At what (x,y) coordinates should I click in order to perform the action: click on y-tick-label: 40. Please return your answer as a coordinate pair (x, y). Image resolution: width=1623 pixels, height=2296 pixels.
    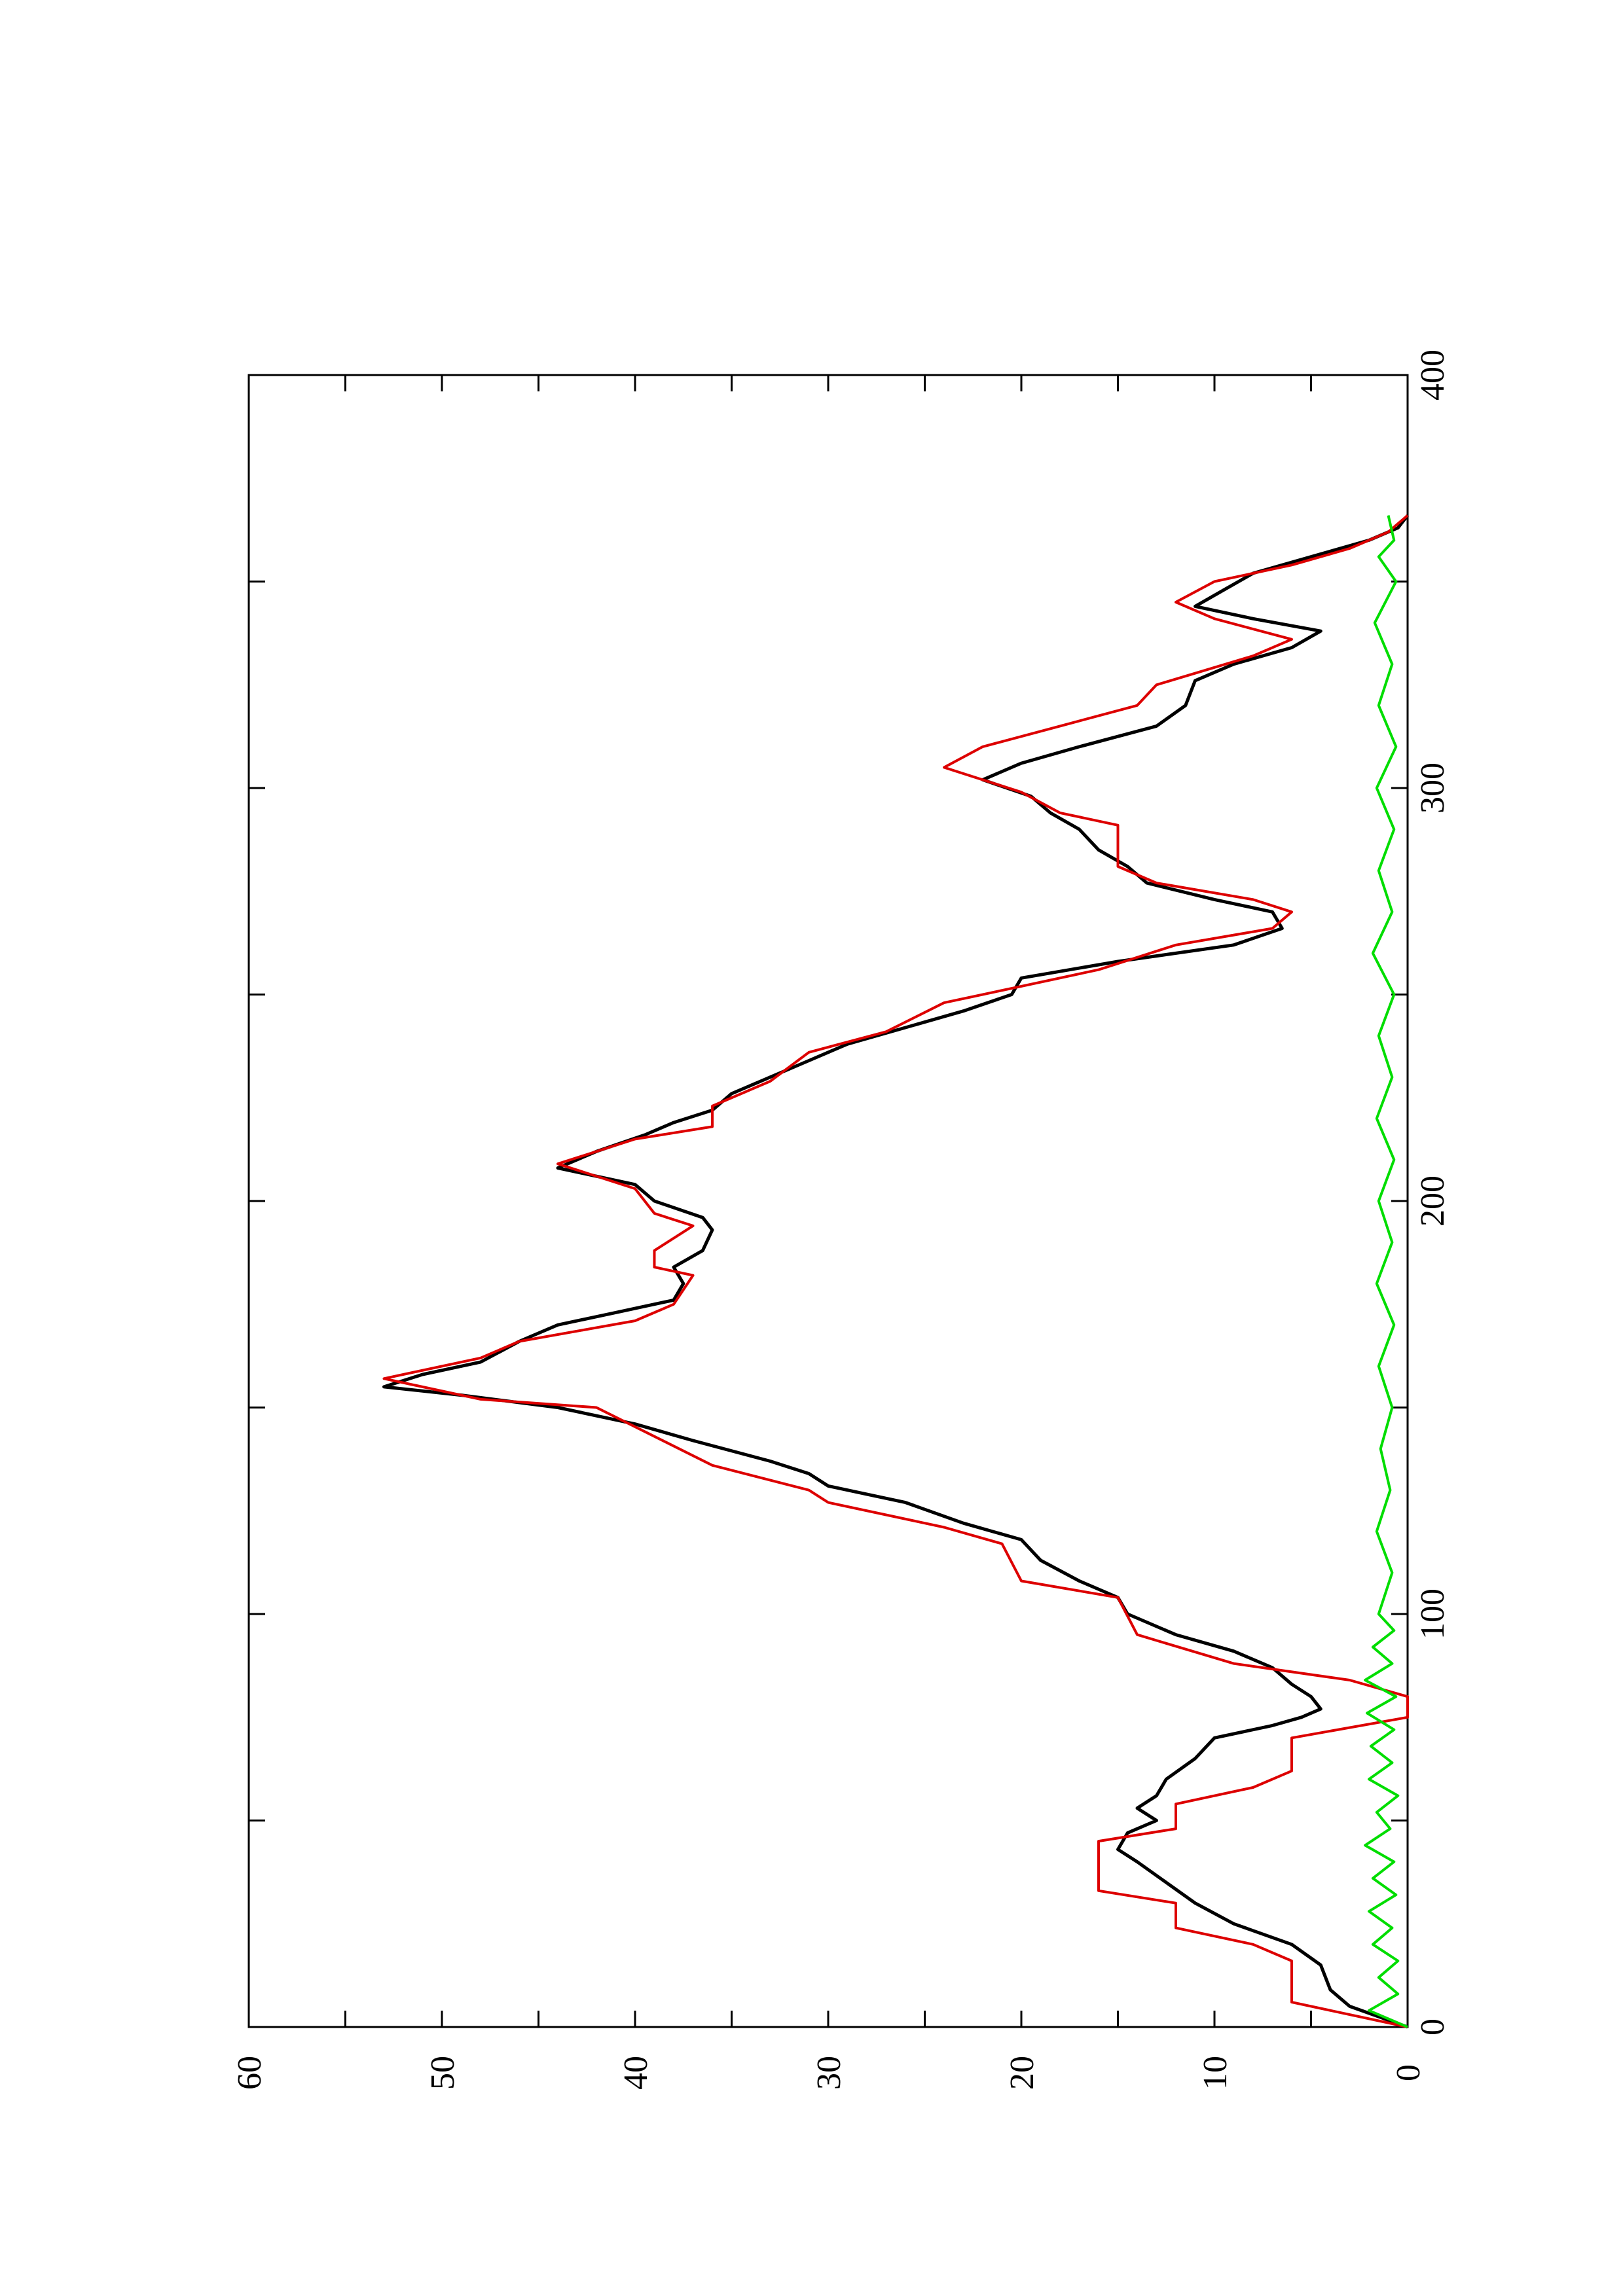
    Looking at the image, I should click on (636, 2073).